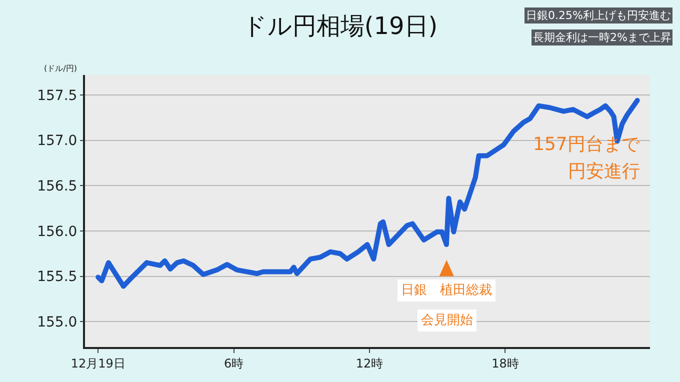  Describe the element at coordinates (60, 68) in the screenshot. I see `y-axis-title: (ドル/円)` at that location.